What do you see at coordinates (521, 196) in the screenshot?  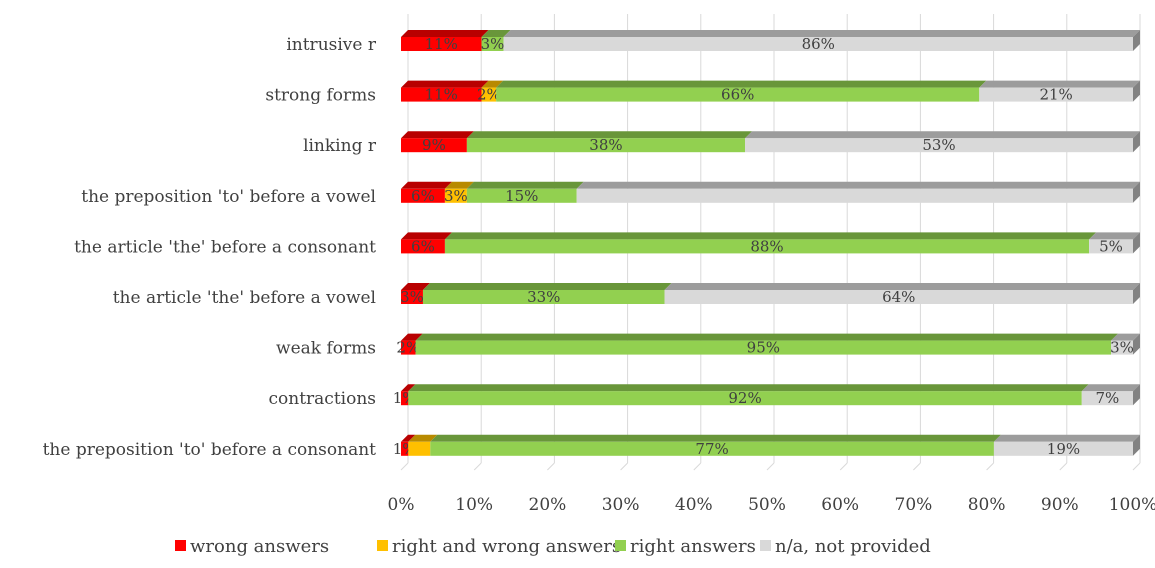 I see `data-label: 15%` at bounding box center [521, 196].